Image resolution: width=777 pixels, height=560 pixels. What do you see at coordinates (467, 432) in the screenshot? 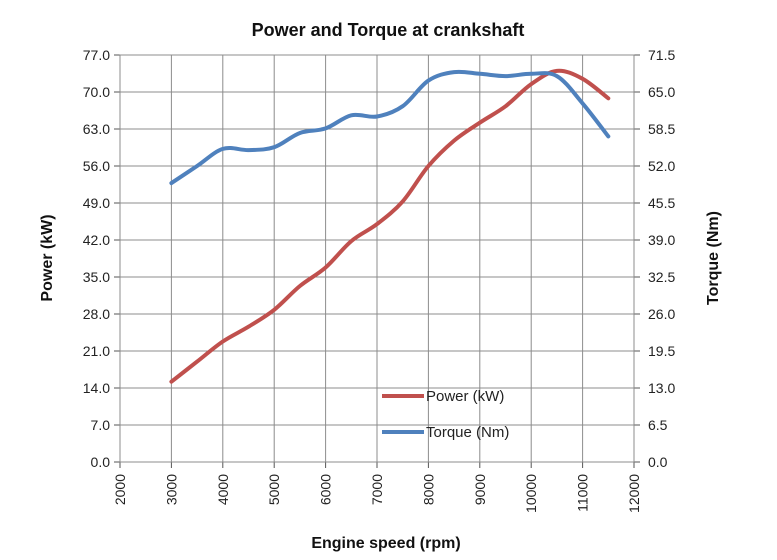
I see `legend-label-torque: Torque (Nm)` at bounding box center [467, 432].